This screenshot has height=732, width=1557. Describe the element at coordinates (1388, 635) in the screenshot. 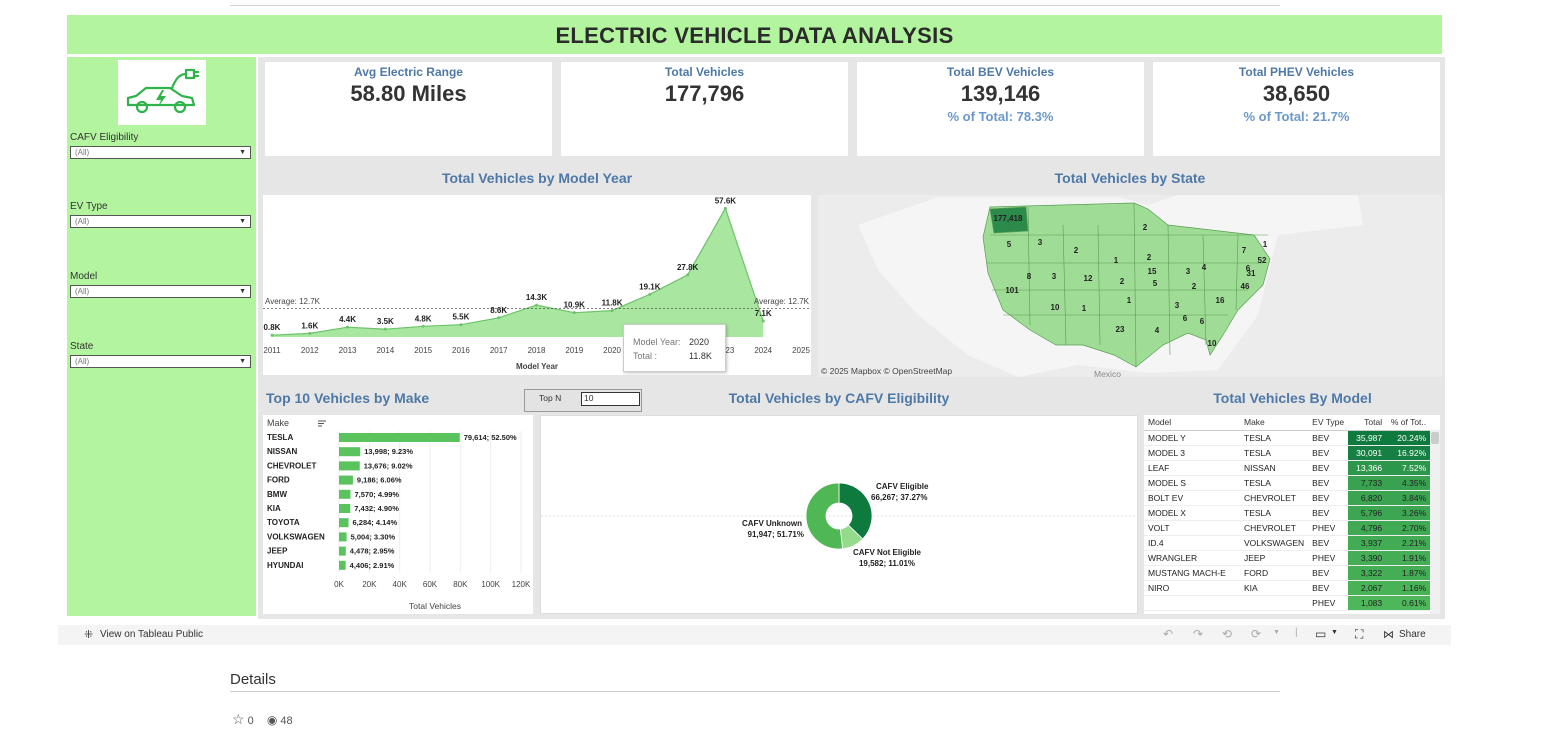

I see `share-icon: ⋈` at that location.